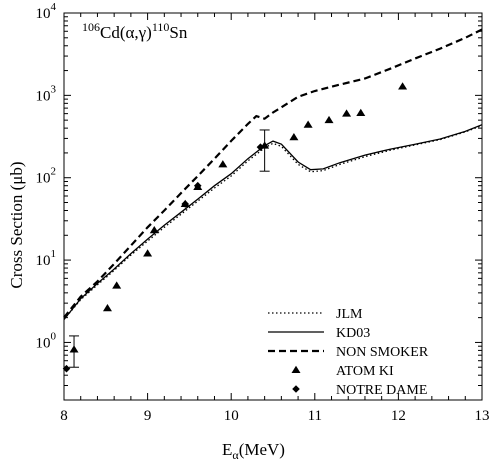  What do you see at coordinates (126, 32) in the screenshot?
I see `title-mid: Cd(α,γ)` at bounding box center [126, 32].